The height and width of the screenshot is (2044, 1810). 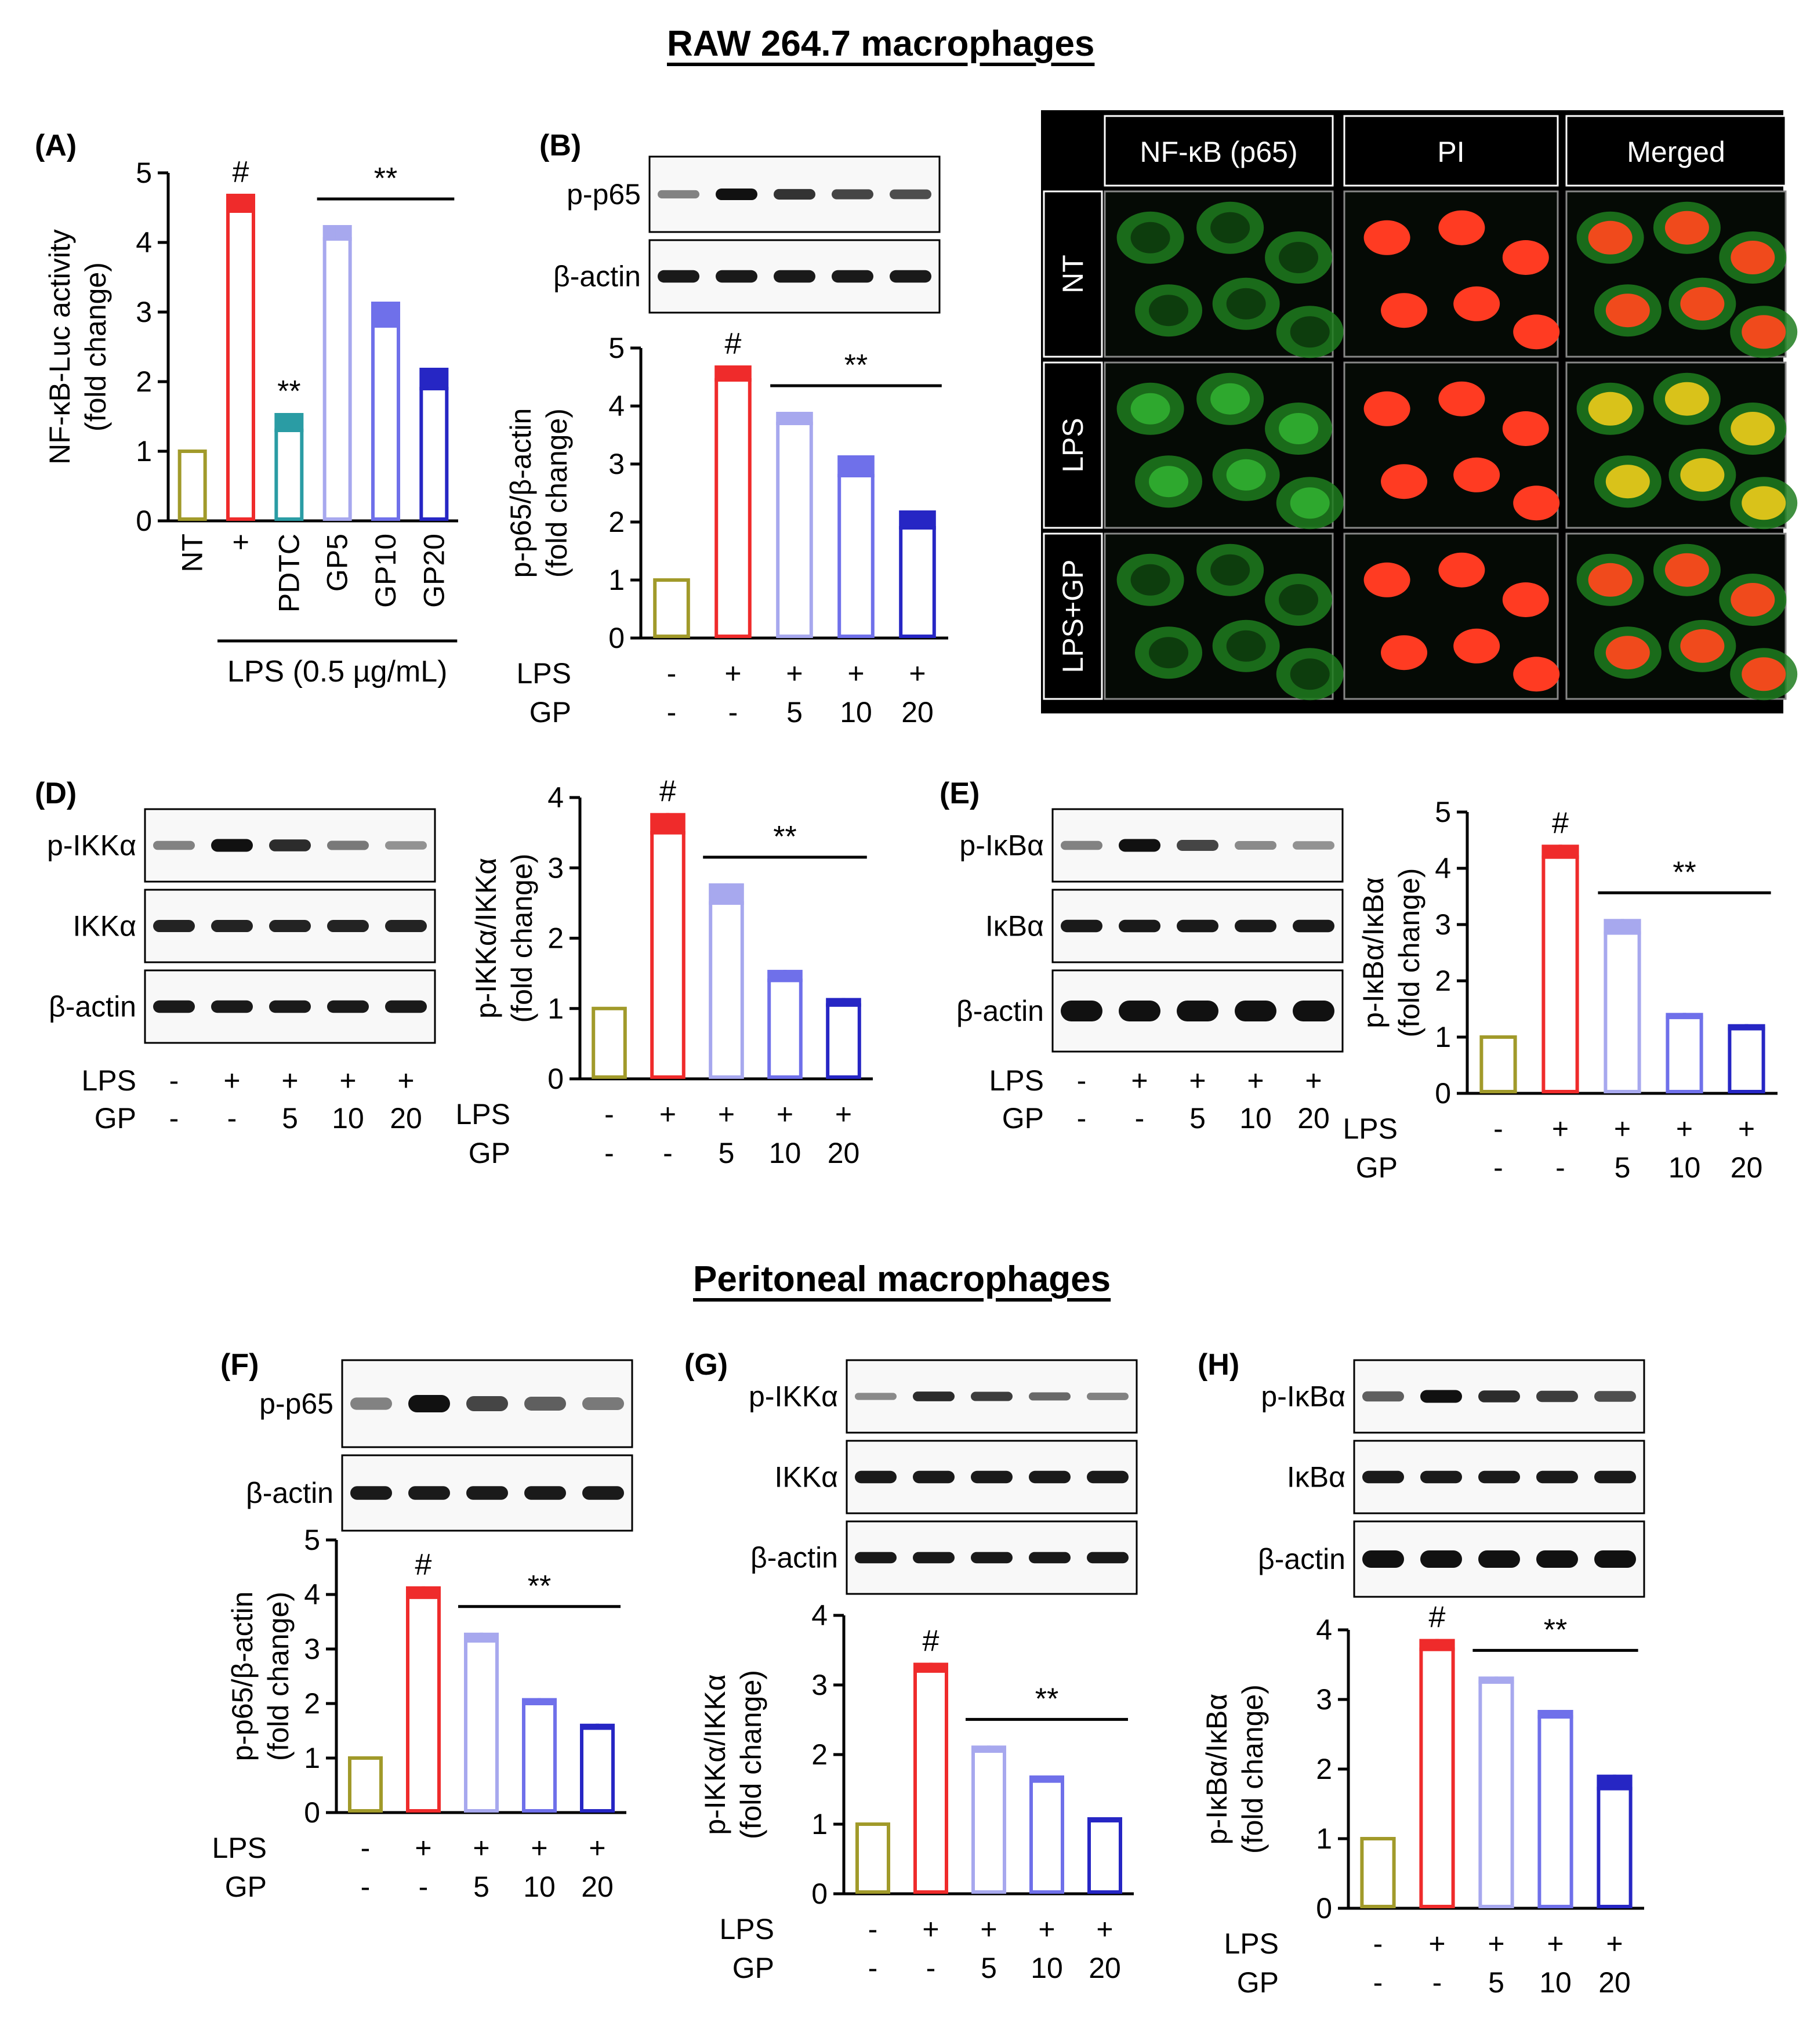 What do you see at coordinates (489, 1153) in the screenshot?
I see `gp-row-label: GP` at bounding box center [489, 1153].